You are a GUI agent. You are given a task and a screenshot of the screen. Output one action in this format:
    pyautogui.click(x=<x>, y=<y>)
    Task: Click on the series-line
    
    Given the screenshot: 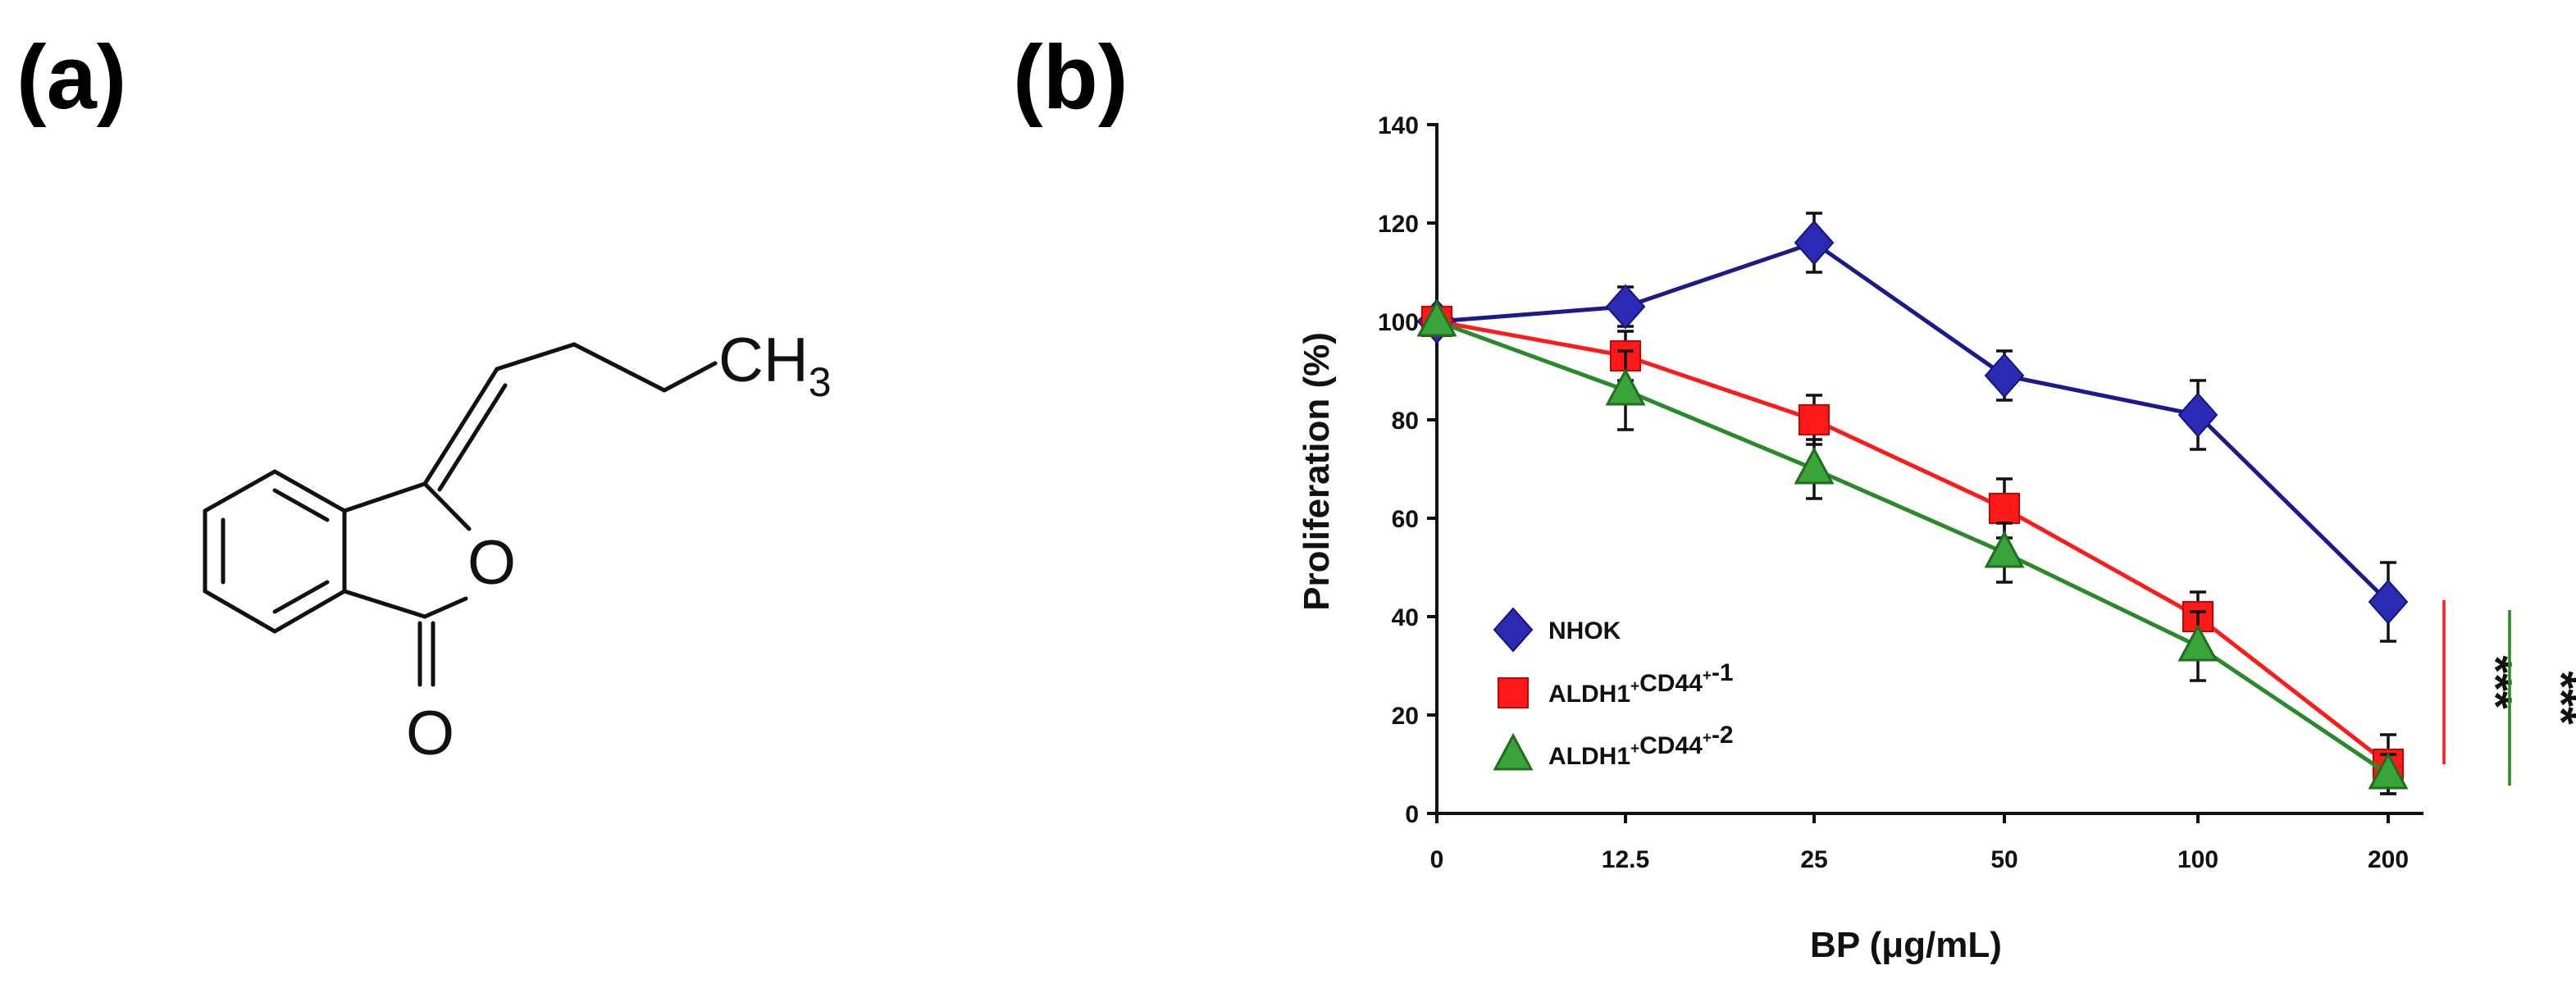 What is the action you would take?
    pyautogui.click(x=1913, y=422)
    